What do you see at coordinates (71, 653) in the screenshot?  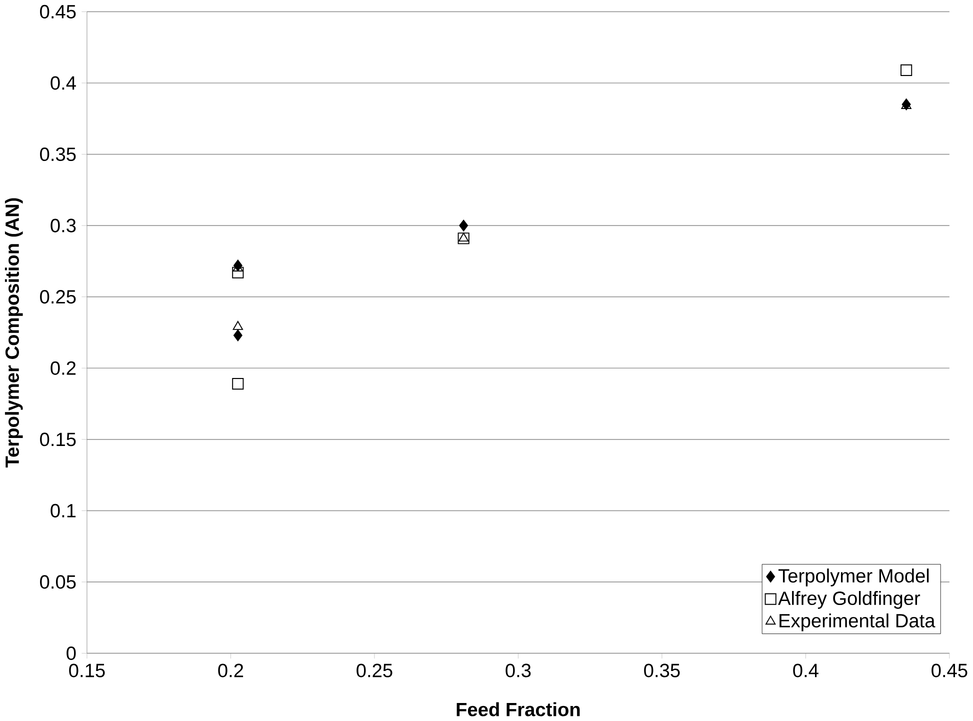 I see `y-tick-label: 0` at bounding box center [71, 653].